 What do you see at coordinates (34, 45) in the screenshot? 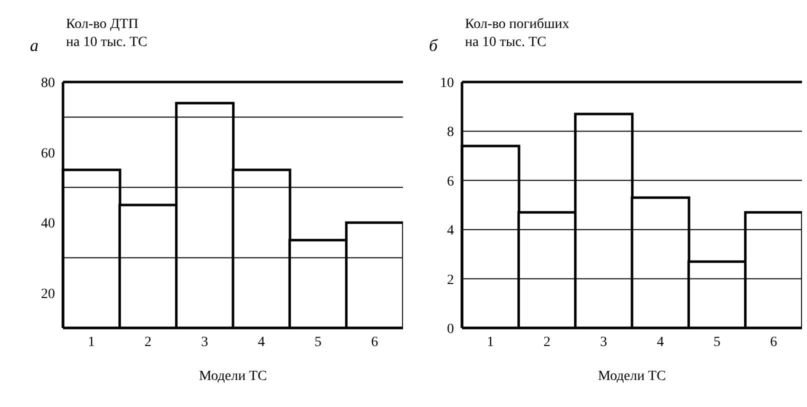
I see `text: а` at bounding box center [34, 45].